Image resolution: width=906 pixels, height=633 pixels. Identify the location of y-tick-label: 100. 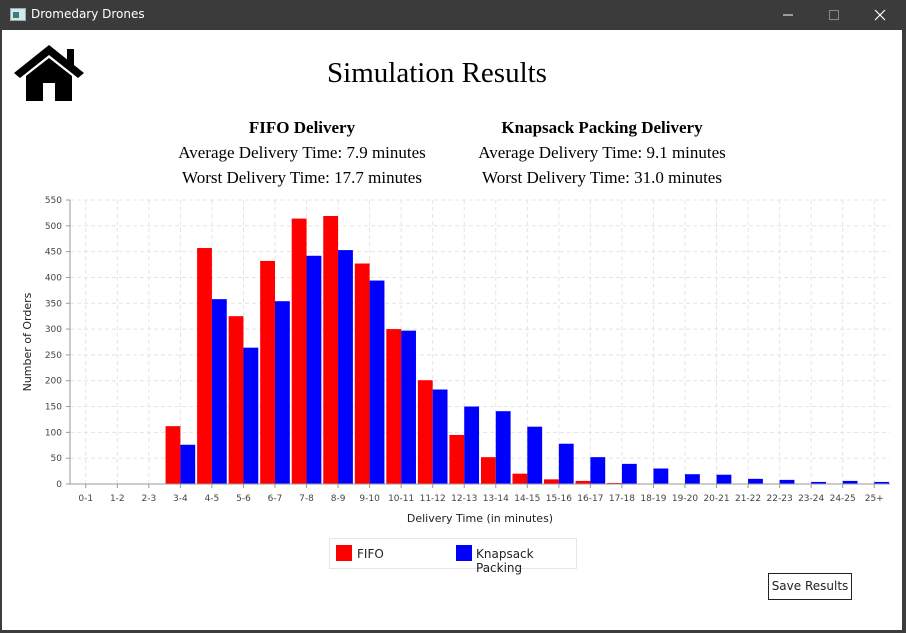
(53, 433).